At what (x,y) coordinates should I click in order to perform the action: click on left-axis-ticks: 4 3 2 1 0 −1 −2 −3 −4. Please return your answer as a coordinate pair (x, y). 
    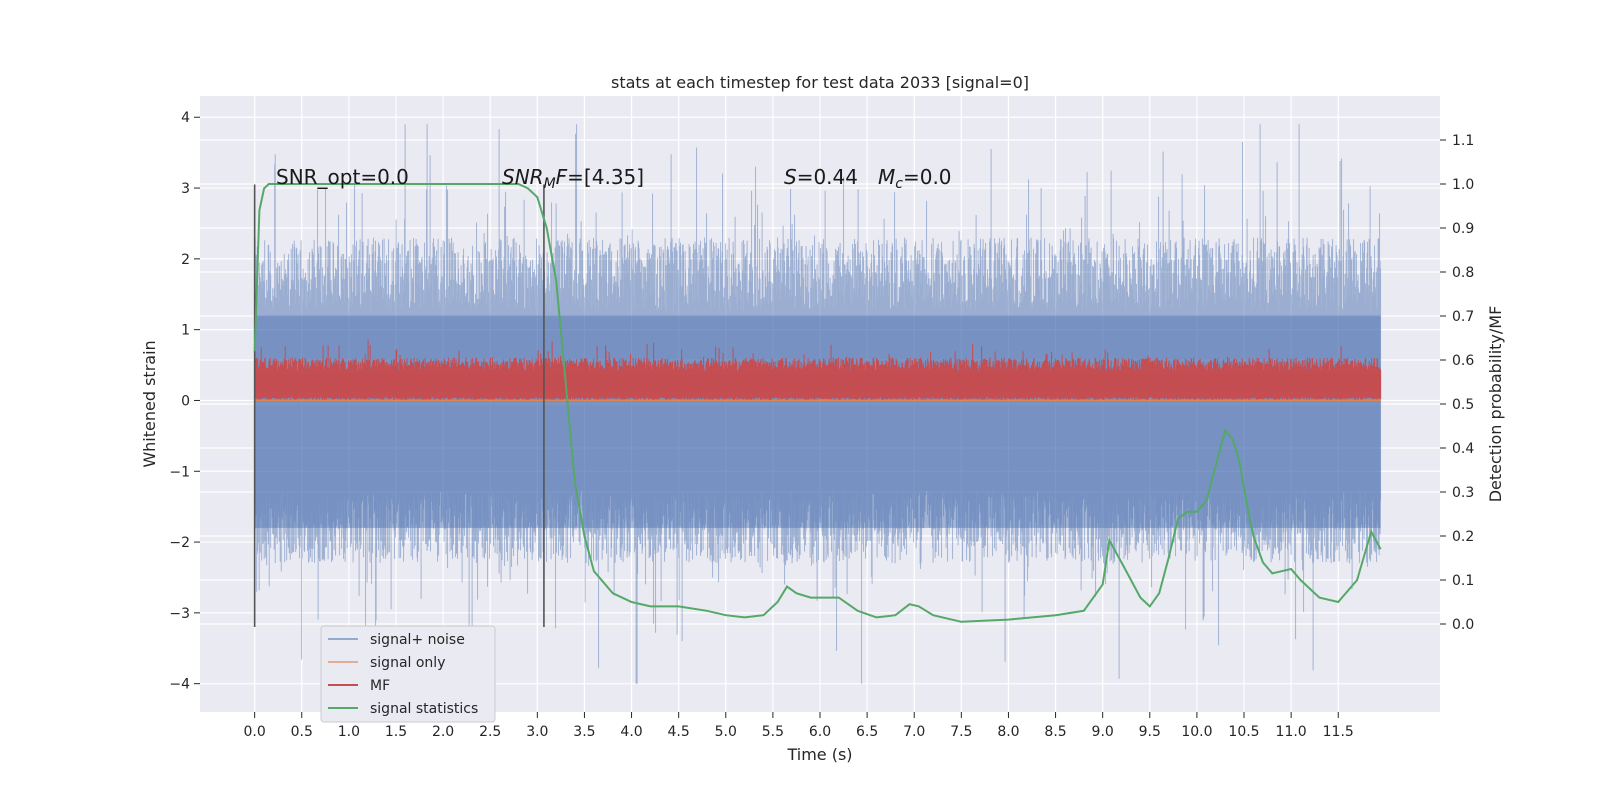
    Looking at the image, I should click on (184, 401).